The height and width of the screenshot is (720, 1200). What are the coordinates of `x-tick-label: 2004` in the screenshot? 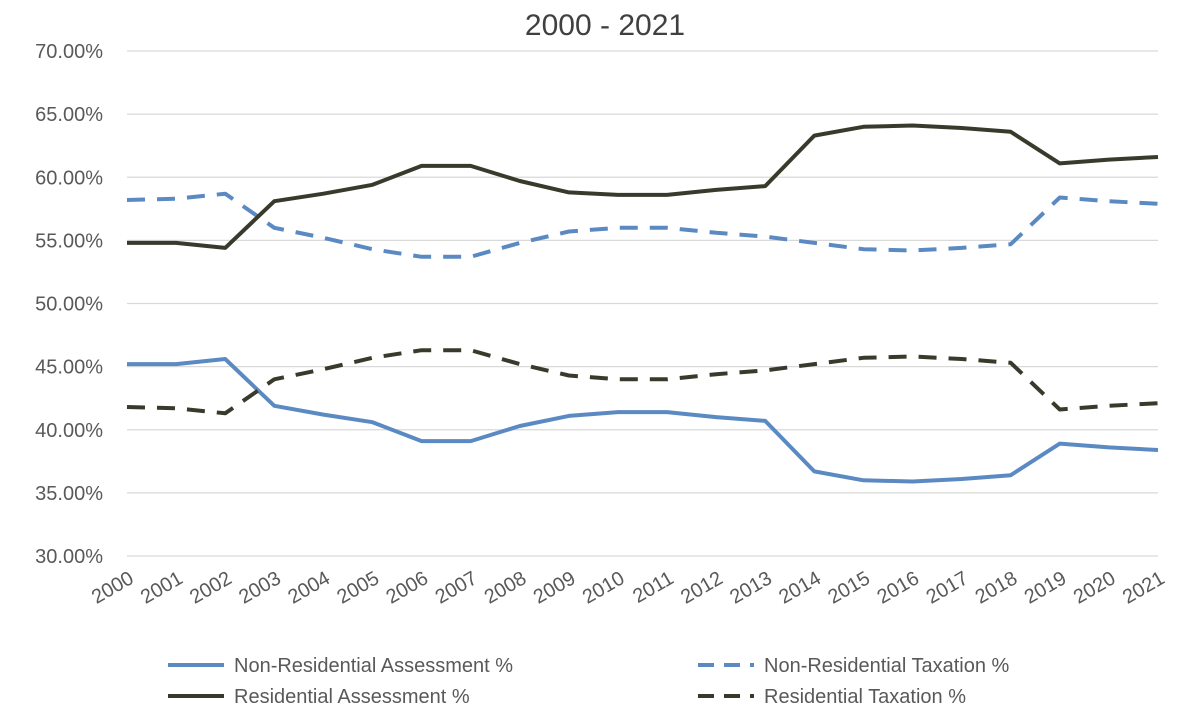 It's located at (309, 587).